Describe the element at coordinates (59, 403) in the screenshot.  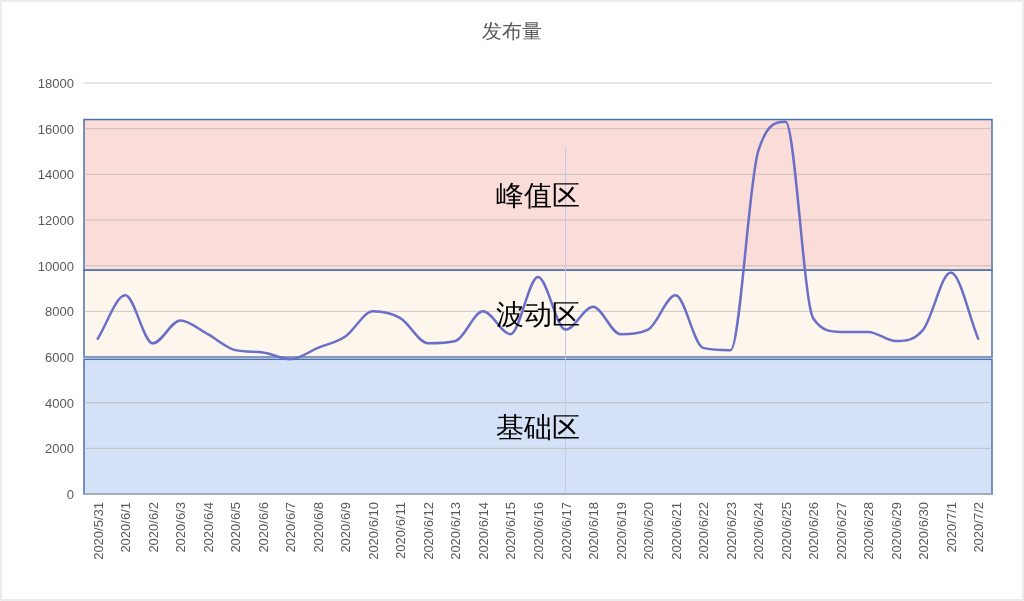
I see `y-tick-label: 4000` at that location.